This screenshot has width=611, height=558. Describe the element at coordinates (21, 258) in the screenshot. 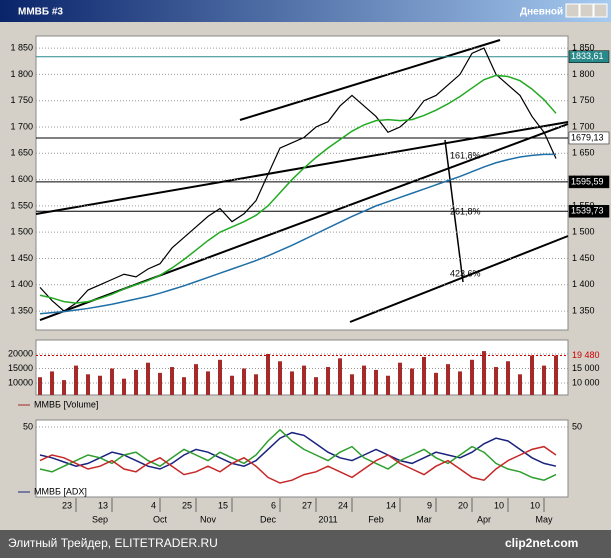

I see `y-tick-label: 1 450` at that location.